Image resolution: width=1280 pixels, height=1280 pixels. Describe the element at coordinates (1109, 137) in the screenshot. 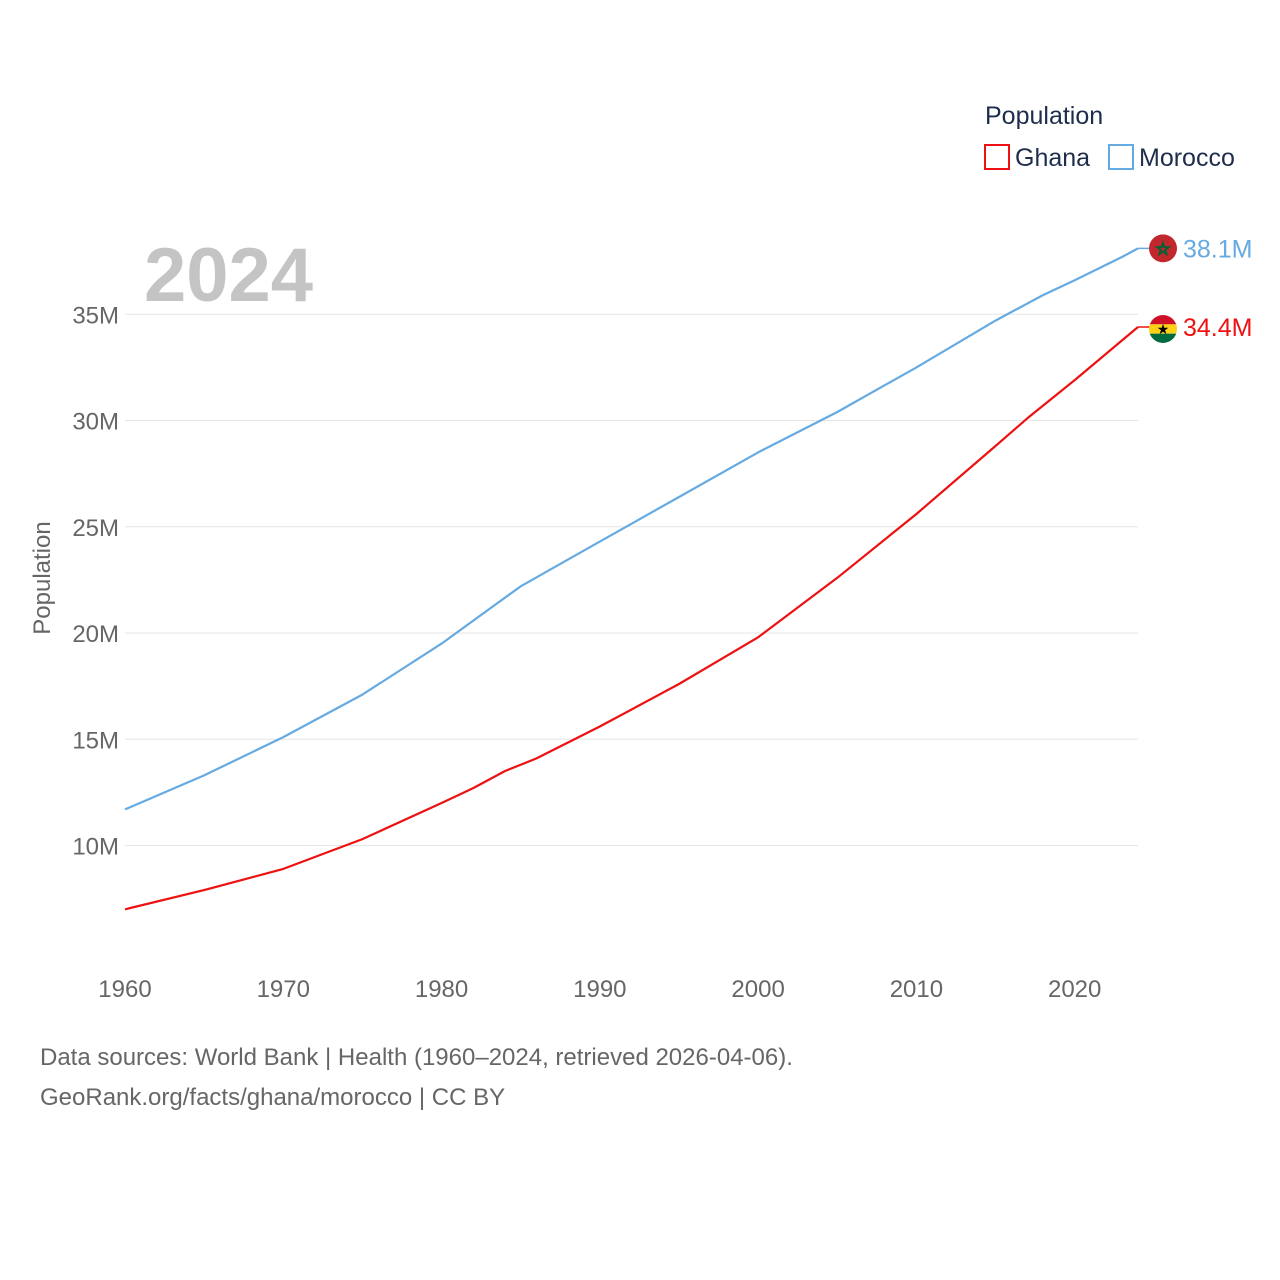

I see `legend: Population Ghana Morocco` at that location.